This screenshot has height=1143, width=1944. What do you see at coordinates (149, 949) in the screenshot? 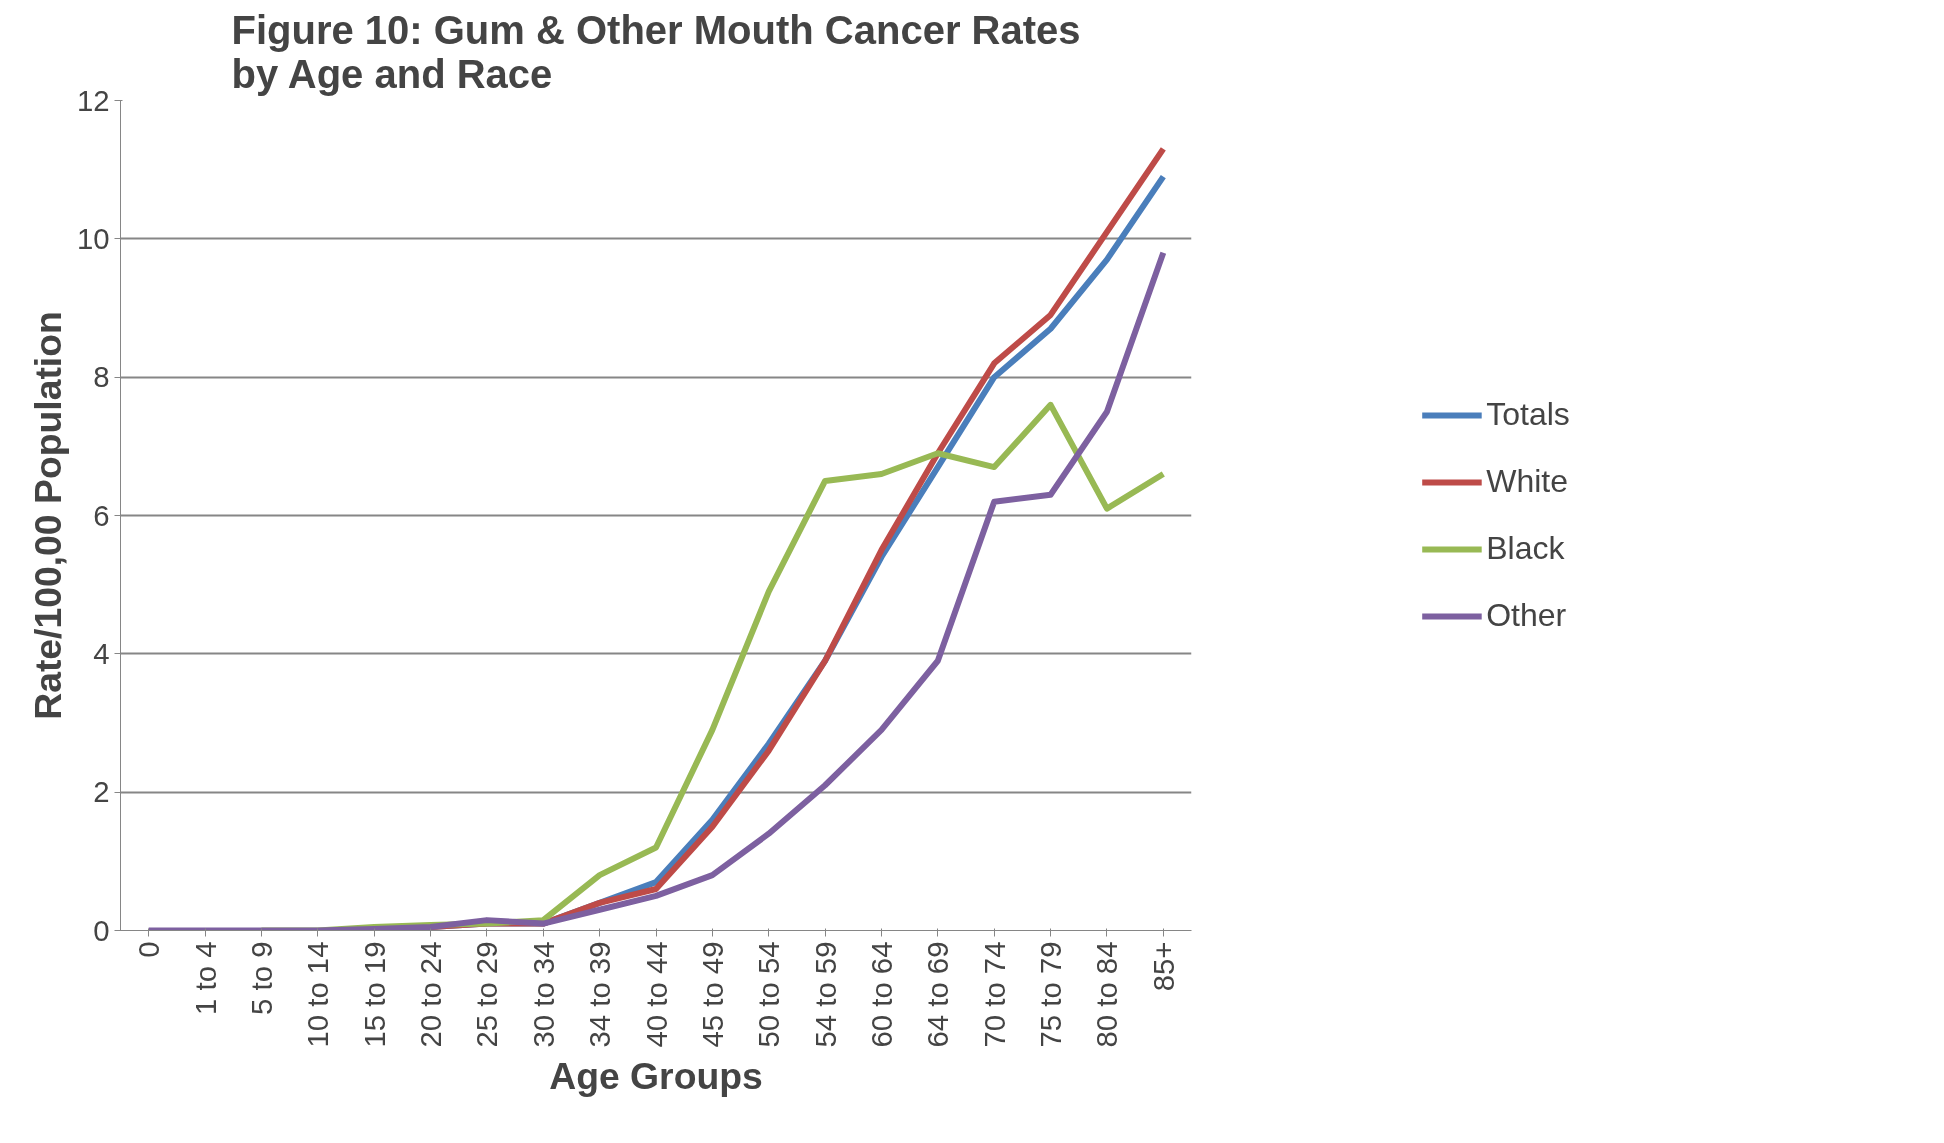
I see `x-tick-label: 0` at bounding box center [149, 949].